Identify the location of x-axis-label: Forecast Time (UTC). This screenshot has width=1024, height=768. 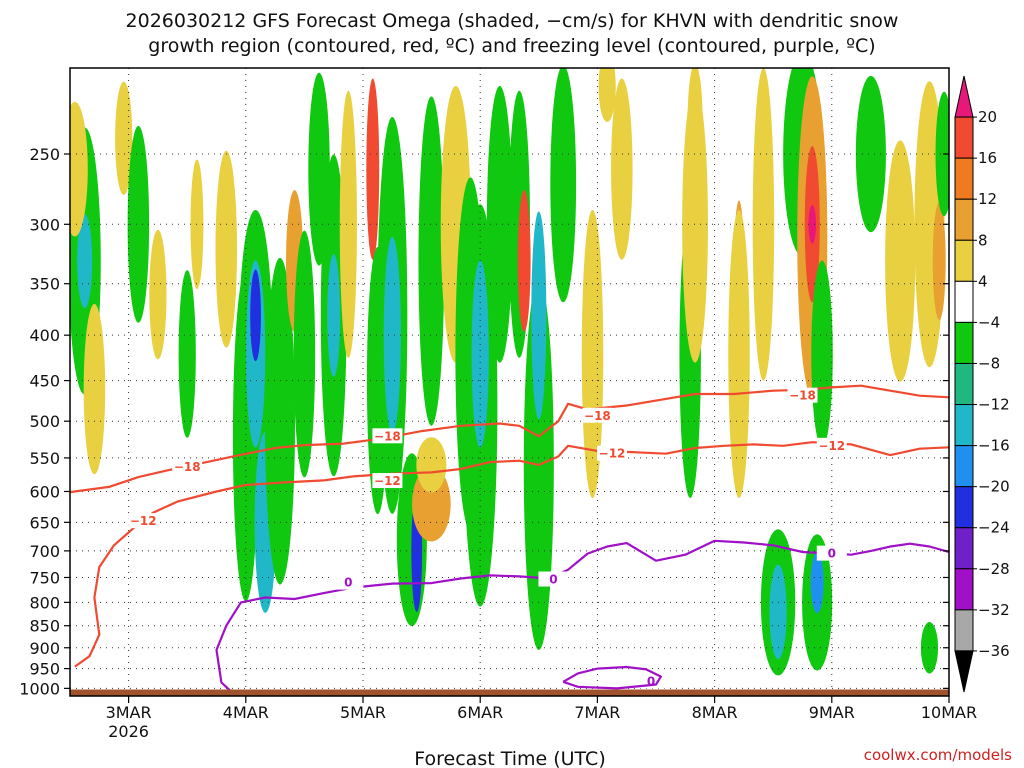
(509, 758).